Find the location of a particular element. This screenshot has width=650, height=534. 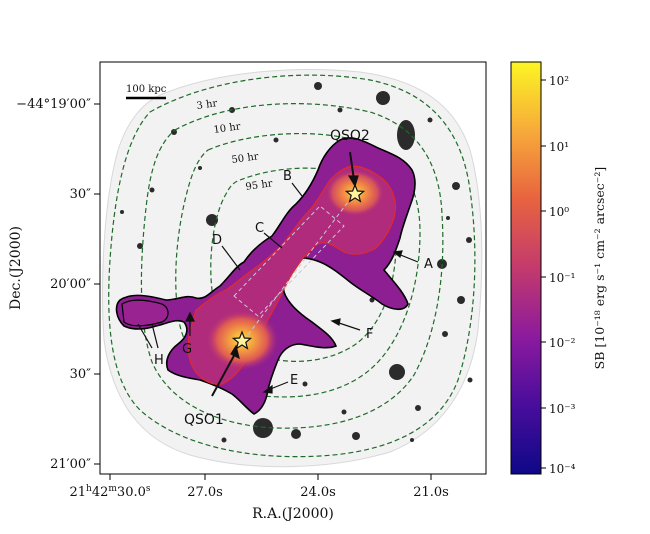

colorbar-tick-5: 10⁻³ is located at coordinates (562, 409).